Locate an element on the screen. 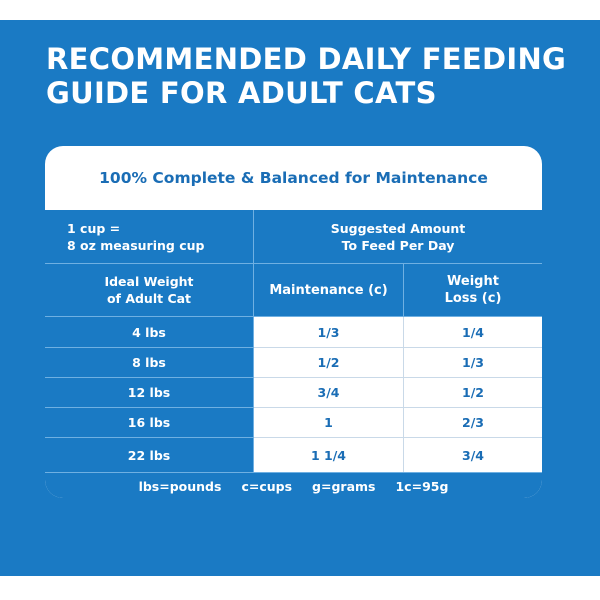  maintenance-cell: 3/4 is located at coordinates (329, 393).